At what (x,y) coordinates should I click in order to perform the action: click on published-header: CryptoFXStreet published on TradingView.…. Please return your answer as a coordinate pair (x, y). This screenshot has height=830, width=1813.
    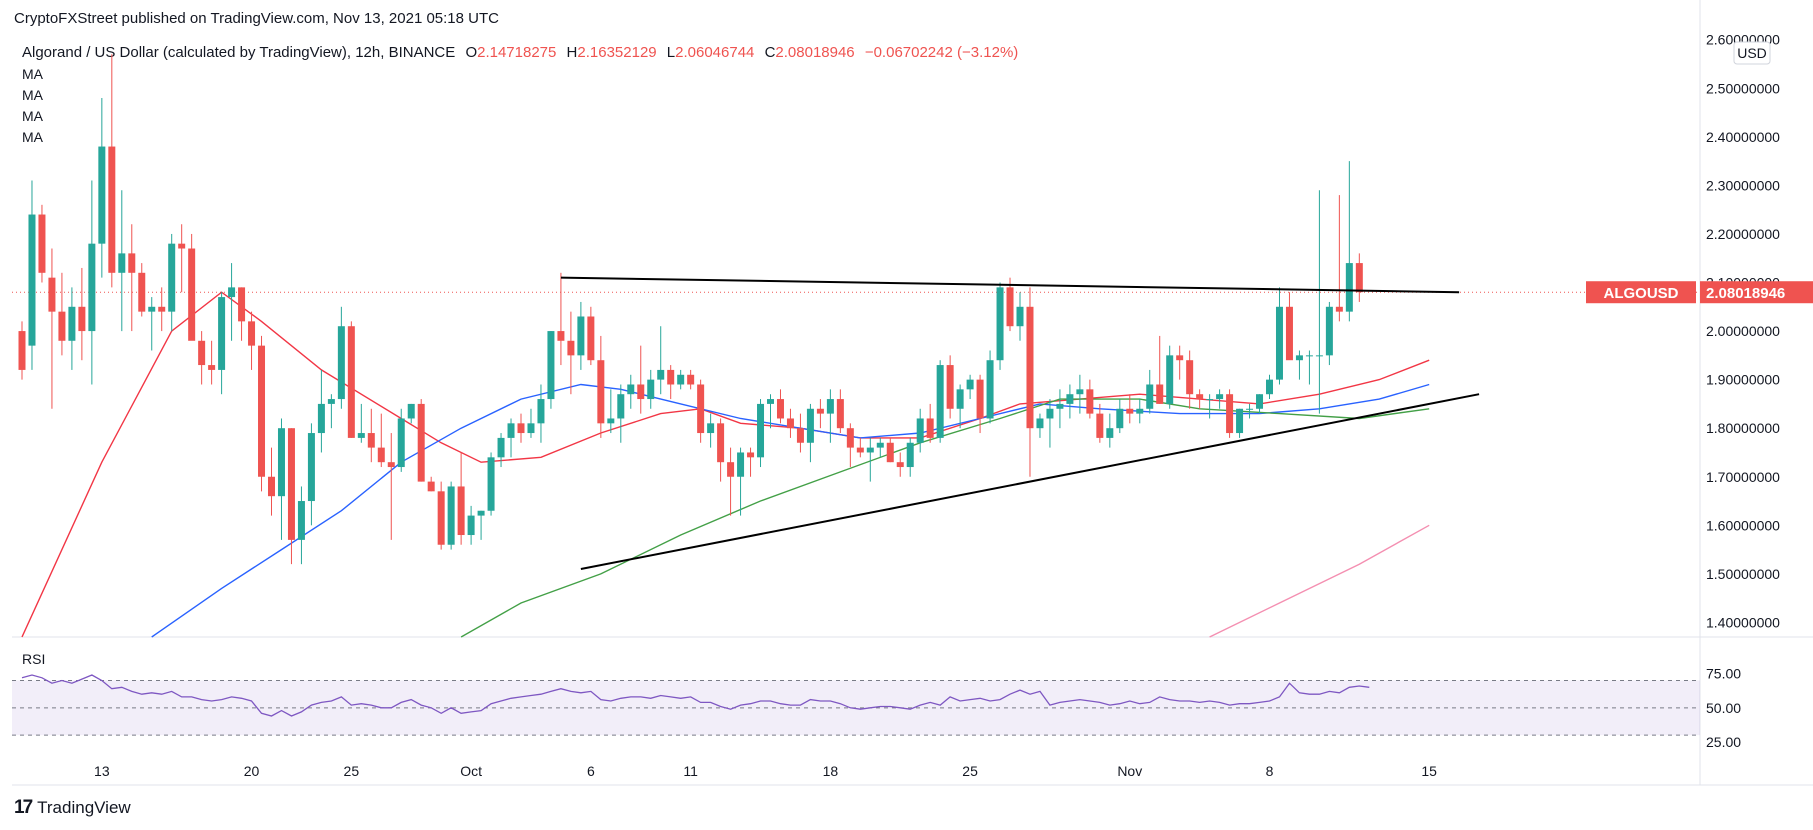
    Looking at the image, I should click on (256, 18).